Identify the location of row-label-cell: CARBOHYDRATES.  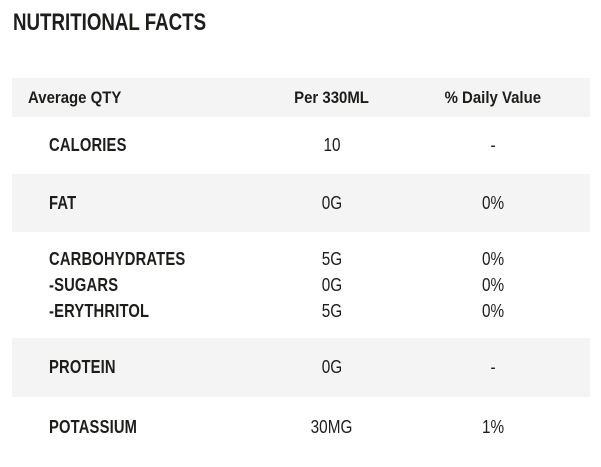
(131, 259).